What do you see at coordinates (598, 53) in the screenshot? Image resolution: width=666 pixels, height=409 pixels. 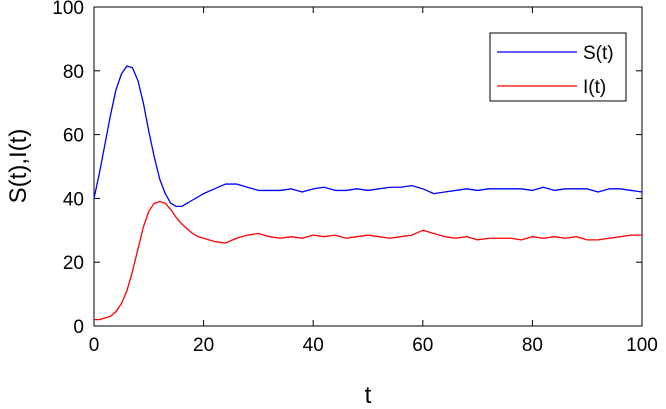 I see `legend-label-s: S(t)` at bounding box center [598, 53].